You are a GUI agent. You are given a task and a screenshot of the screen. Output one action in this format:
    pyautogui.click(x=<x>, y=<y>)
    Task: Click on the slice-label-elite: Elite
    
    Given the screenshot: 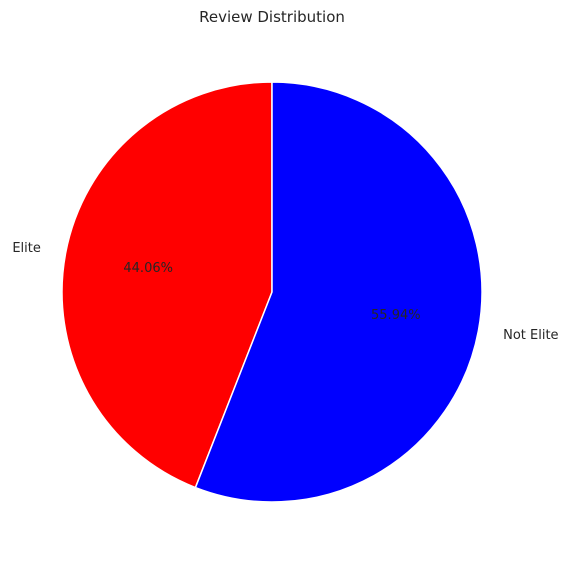 What is the action you would take?
    pyautogui.click(x=26, y=248)
    